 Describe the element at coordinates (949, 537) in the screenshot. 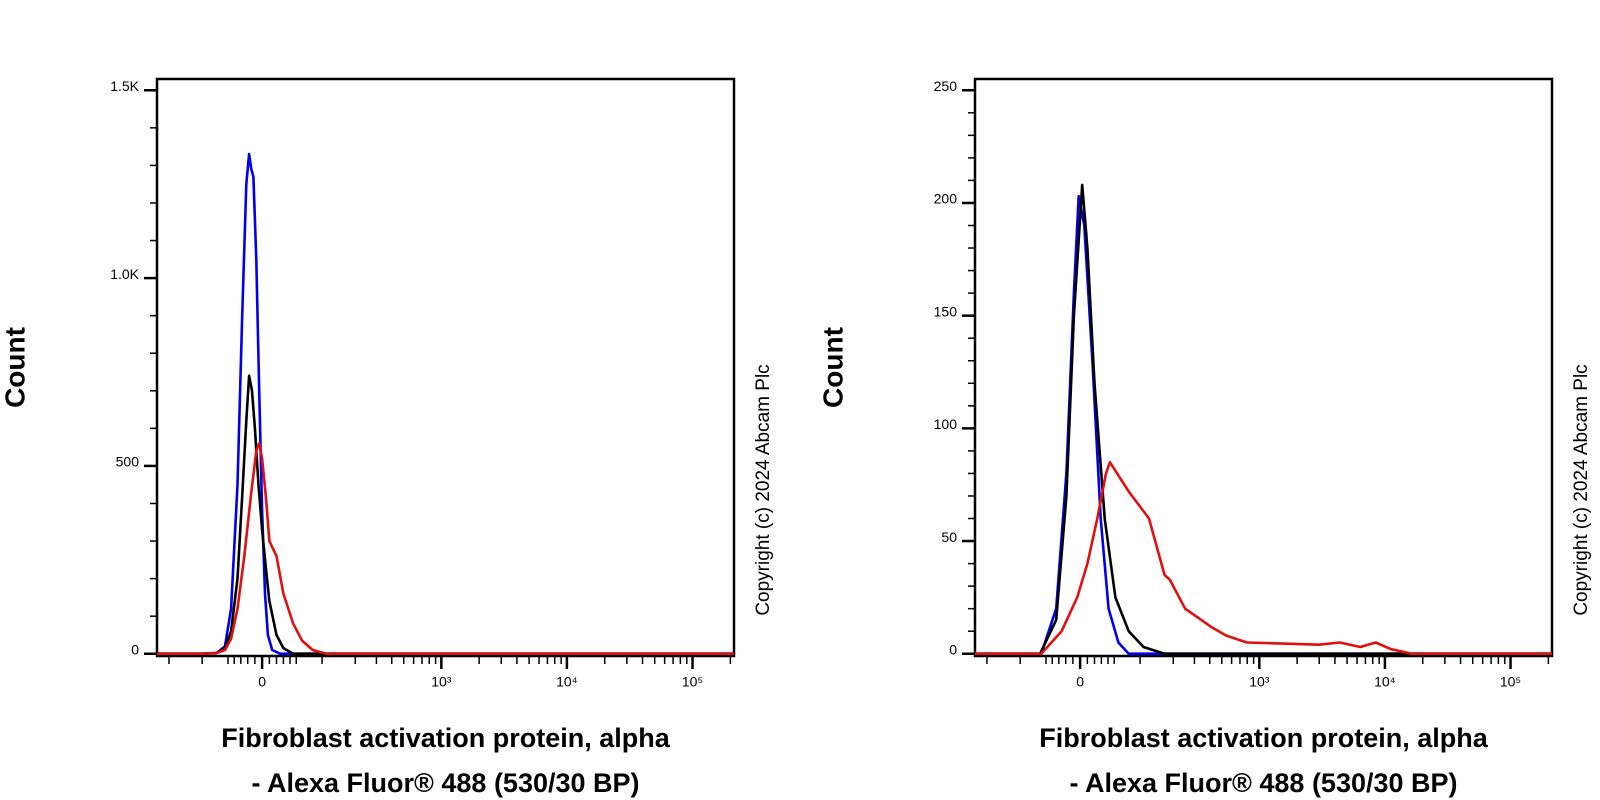

I see `y-tick-label: 50` at that location.